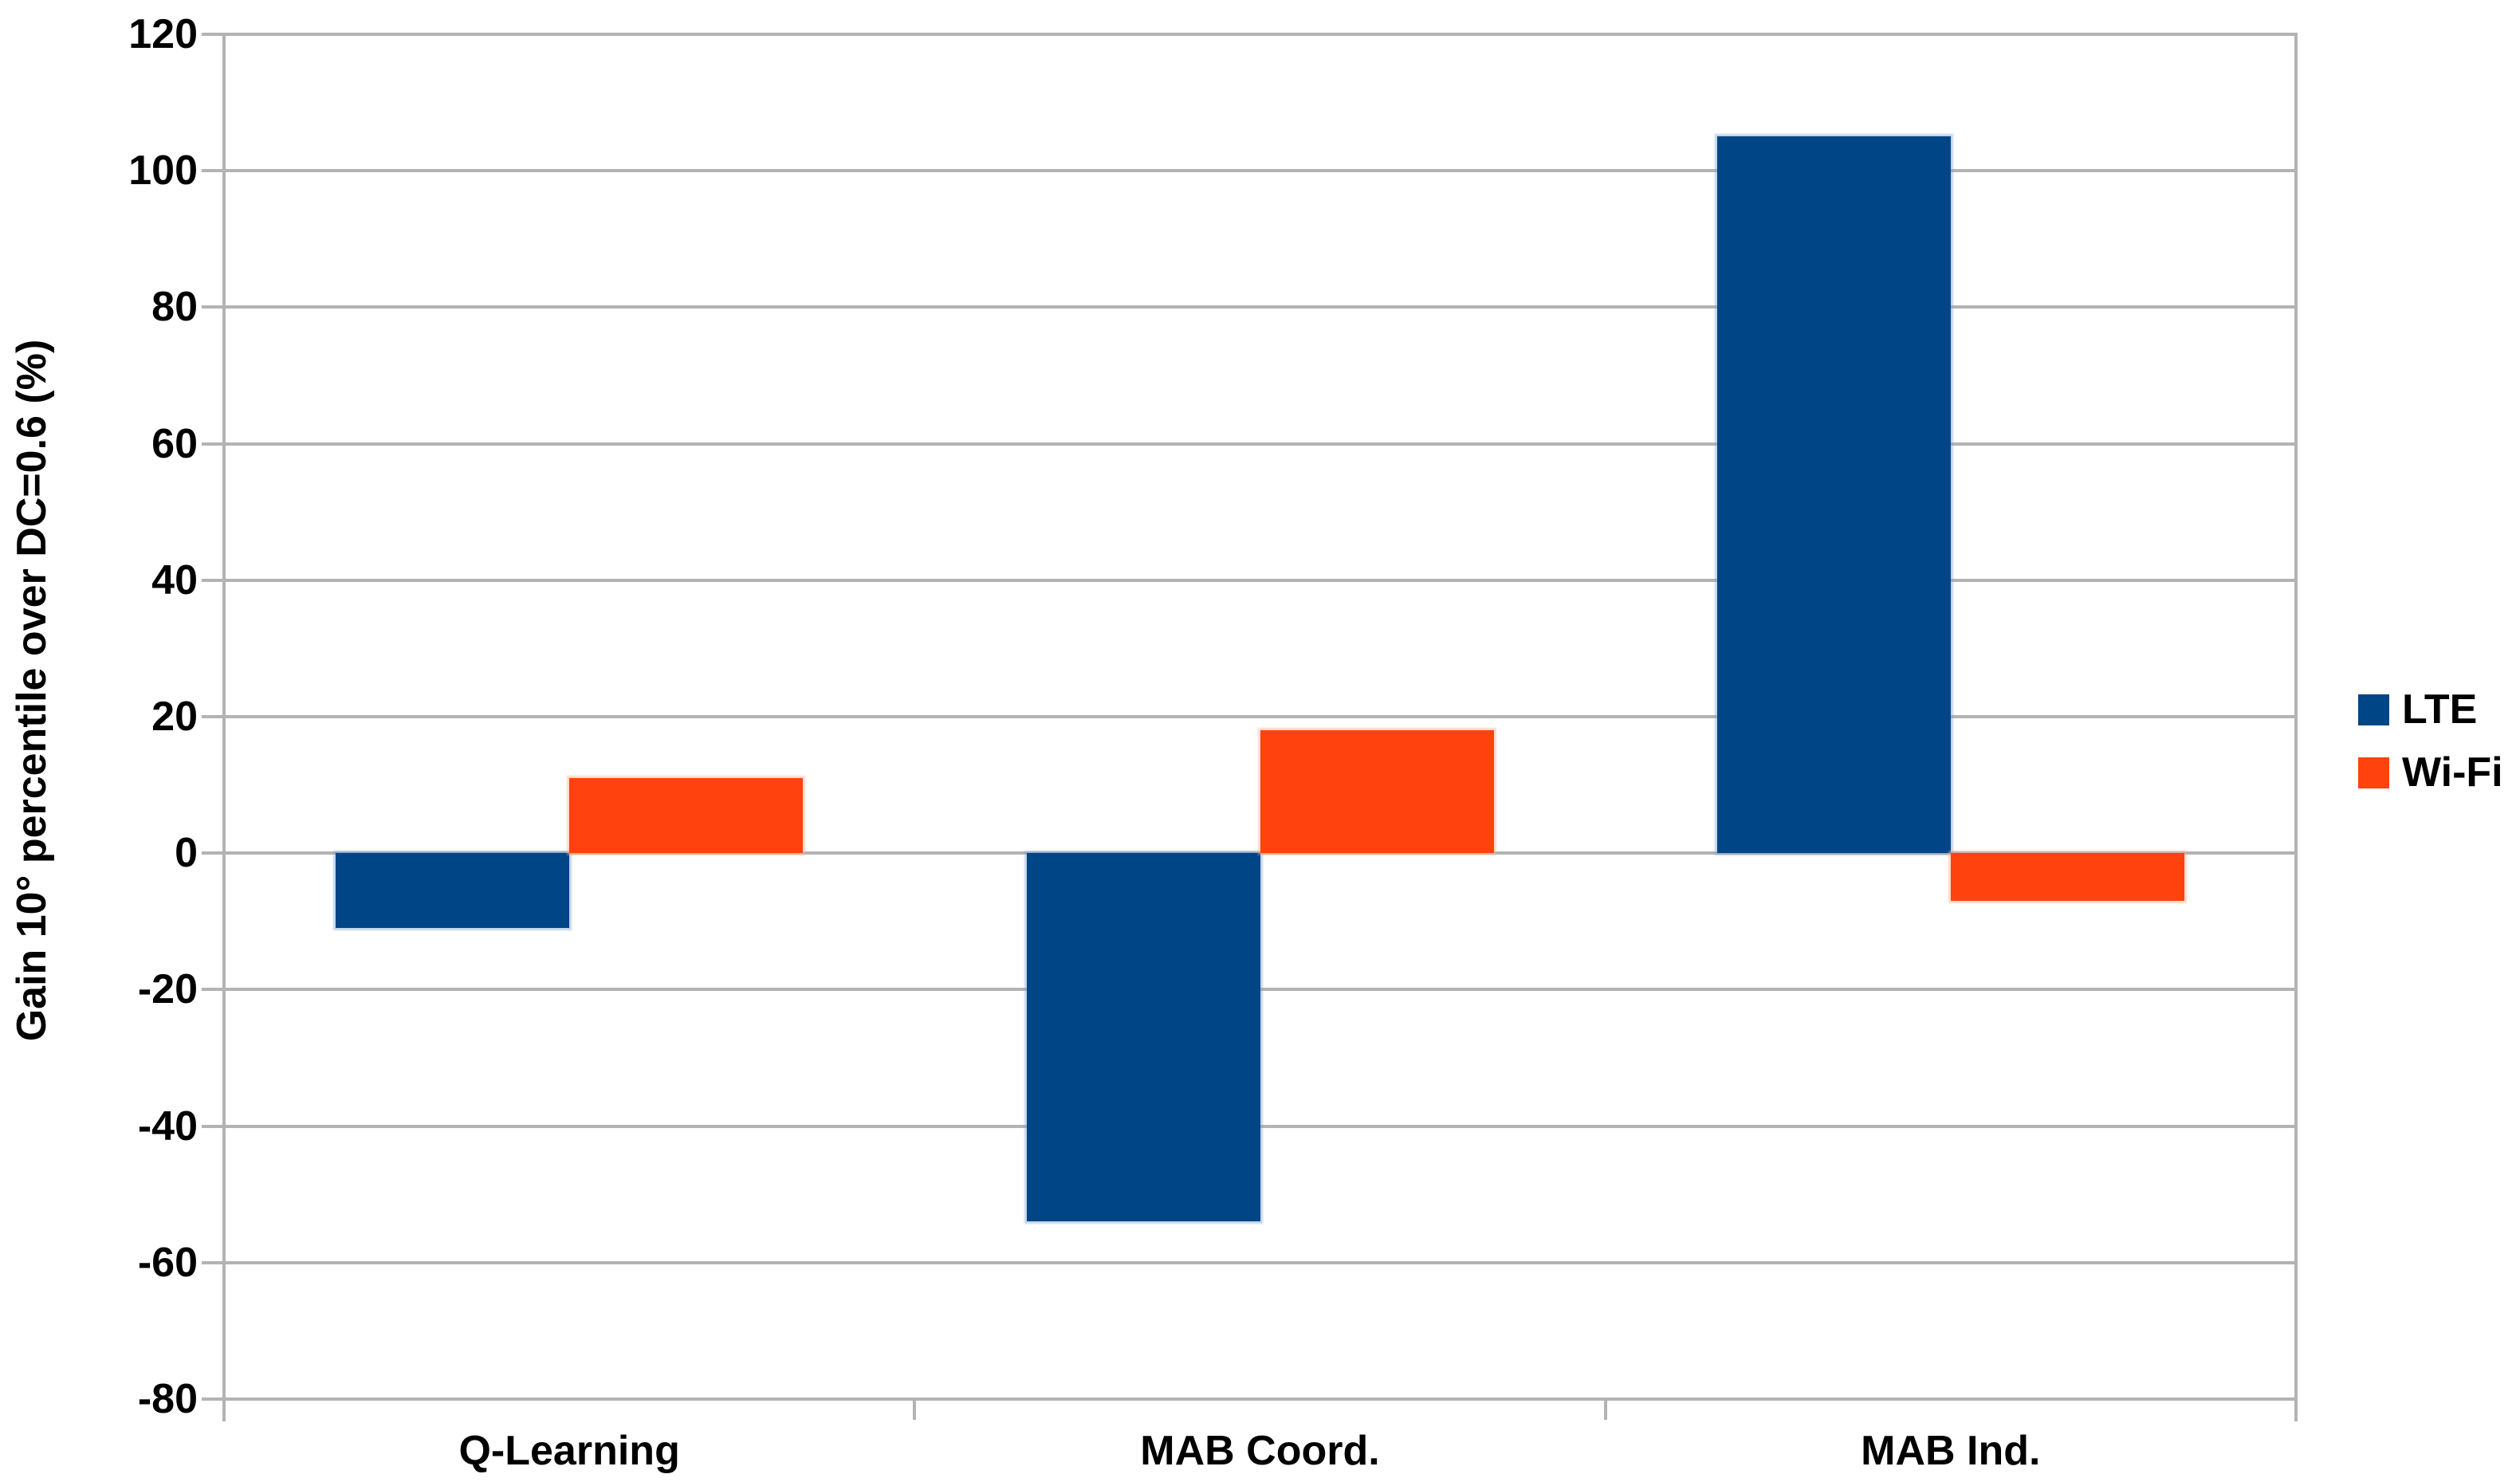 This screenshot has height=1482, width=2520. What do you see at coordinates (2373, 709) in the screenshot?
I see `legend-swatch-lte` at bounding box center [2373, 709].